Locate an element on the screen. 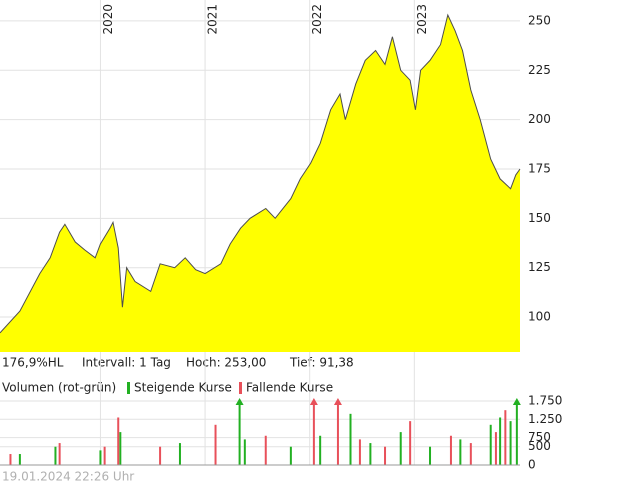 Image resolution: width=620 pixels, height=483 pixels. y-tick-label: 125 is located at coordinates (539, 267).